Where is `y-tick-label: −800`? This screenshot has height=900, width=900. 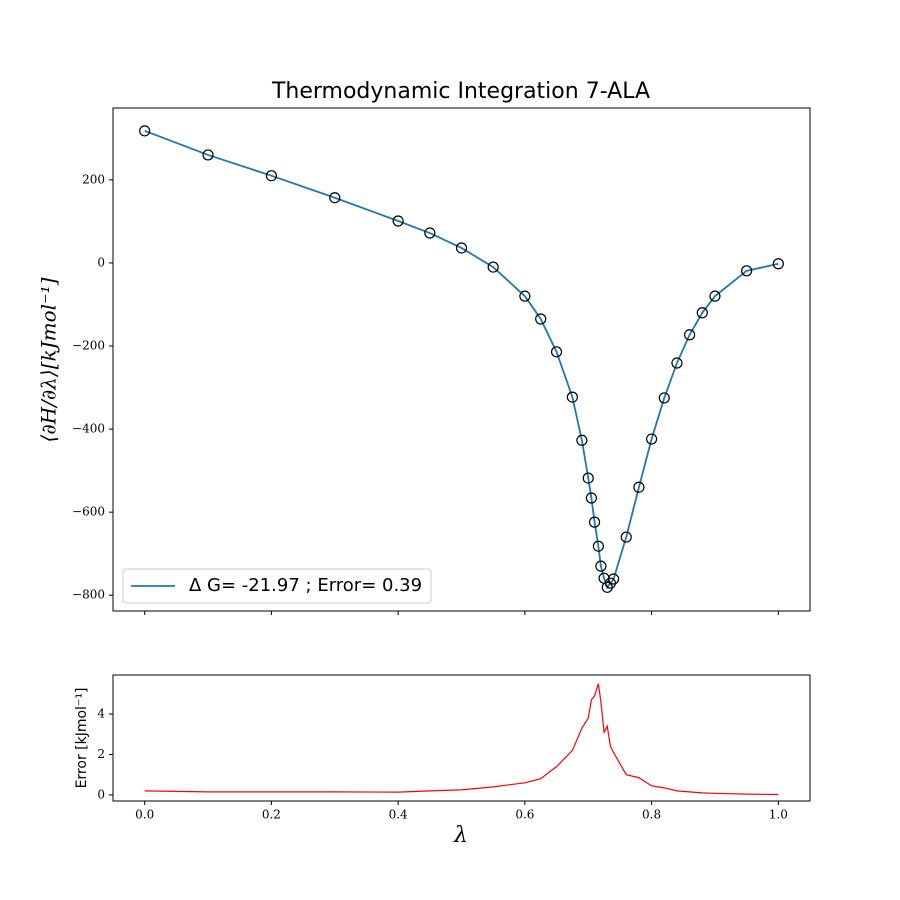 y-tick-label: −800 is located at coordinates (88, 595).